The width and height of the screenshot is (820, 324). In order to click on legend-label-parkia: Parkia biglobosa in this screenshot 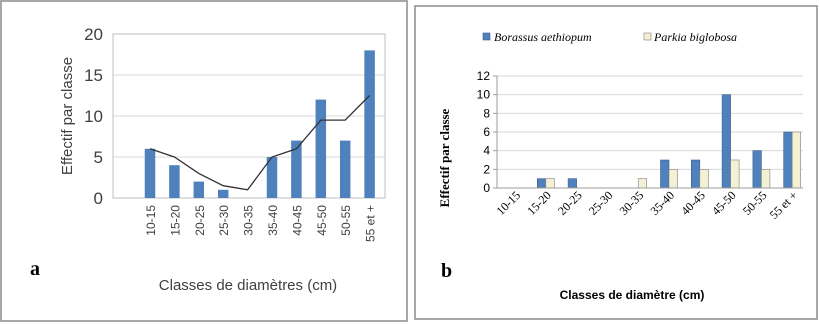, I will do `click(695, 37)`.